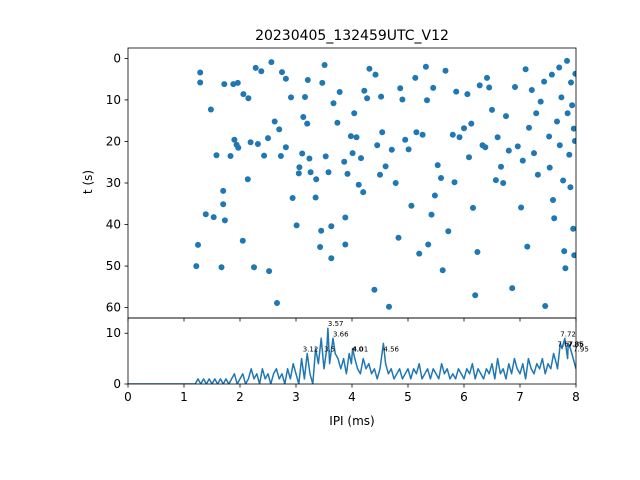  What do you see at coordinates (128, 397) in the screenshot?
I see `x-tick-label: 0` at bounding box center [128, 397].